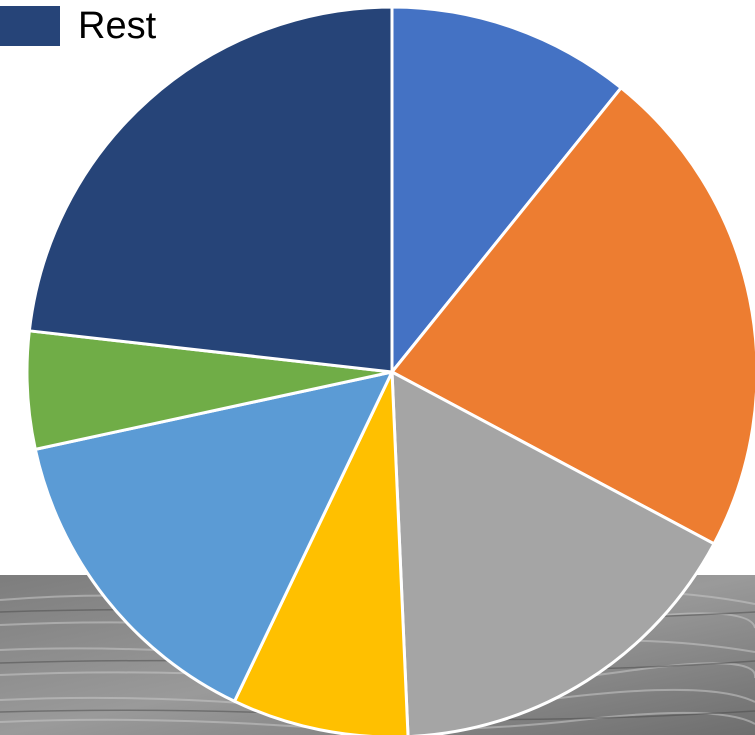 This screenshot has height=735, width=755. I want to click on legend: Rest, so click(78, 26).